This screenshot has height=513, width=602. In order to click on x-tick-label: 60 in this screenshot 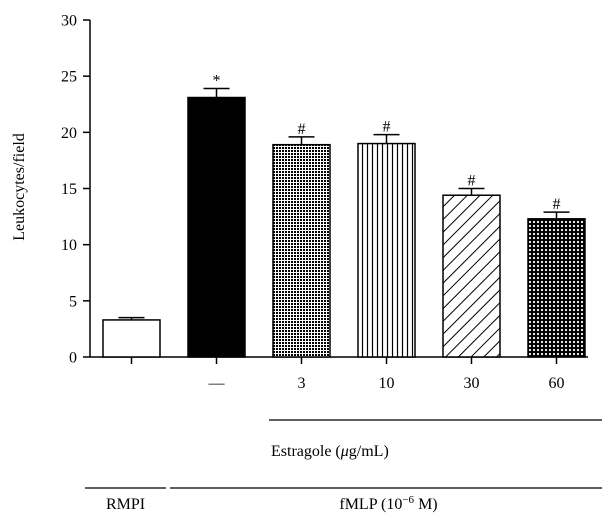, I will do `click(557, 383)`.